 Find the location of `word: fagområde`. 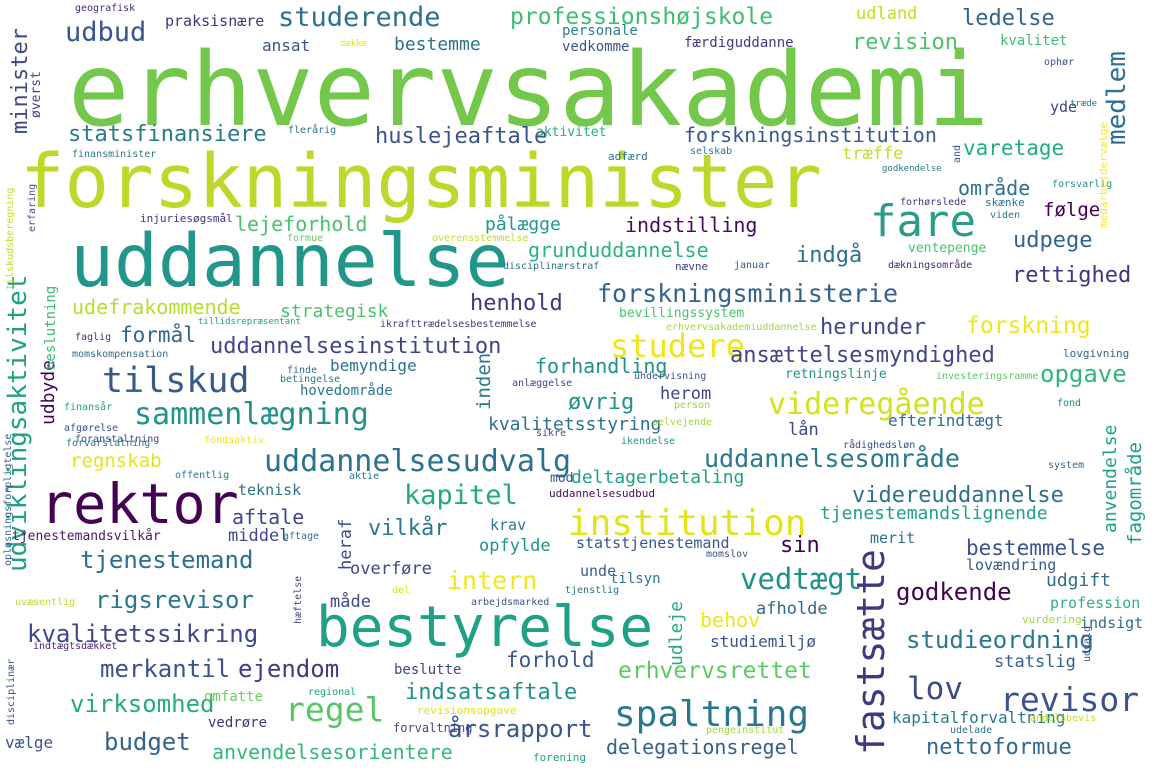

word: fagområde is located at coordinates (1135, 493).